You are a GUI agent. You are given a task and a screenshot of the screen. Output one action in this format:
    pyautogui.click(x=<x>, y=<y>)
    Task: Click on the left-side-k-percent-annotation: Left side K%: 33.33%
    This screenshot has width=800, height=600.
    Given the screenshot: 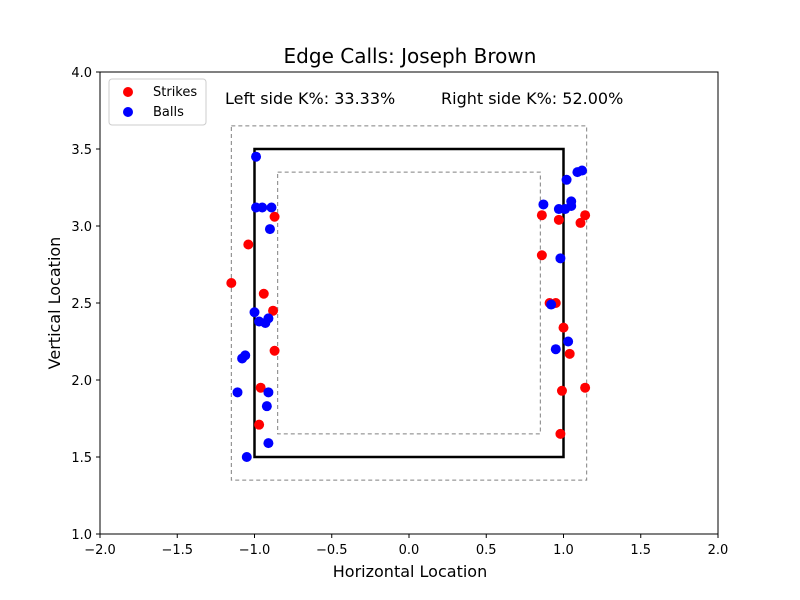 What is the action you would take?
    pyautogui.click(x=310, y=98)
    